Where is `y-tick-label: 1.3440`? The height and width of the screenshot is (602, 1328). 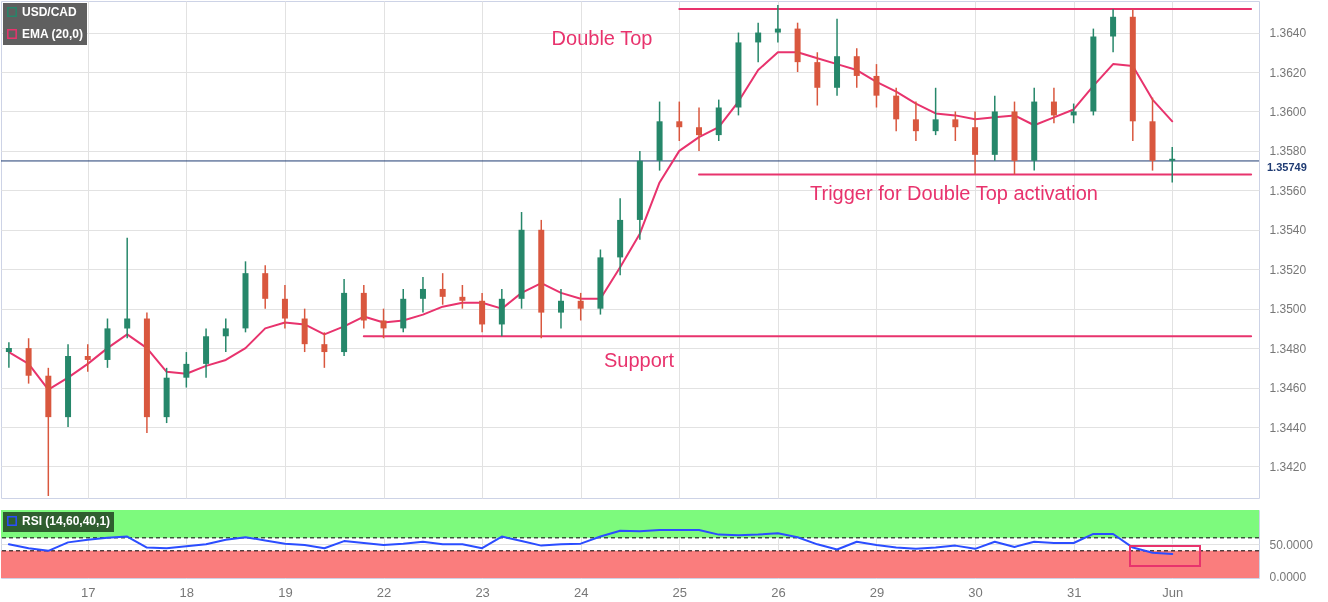
y-tick-label: 1.3440 is located at coordinates (1288, 427).